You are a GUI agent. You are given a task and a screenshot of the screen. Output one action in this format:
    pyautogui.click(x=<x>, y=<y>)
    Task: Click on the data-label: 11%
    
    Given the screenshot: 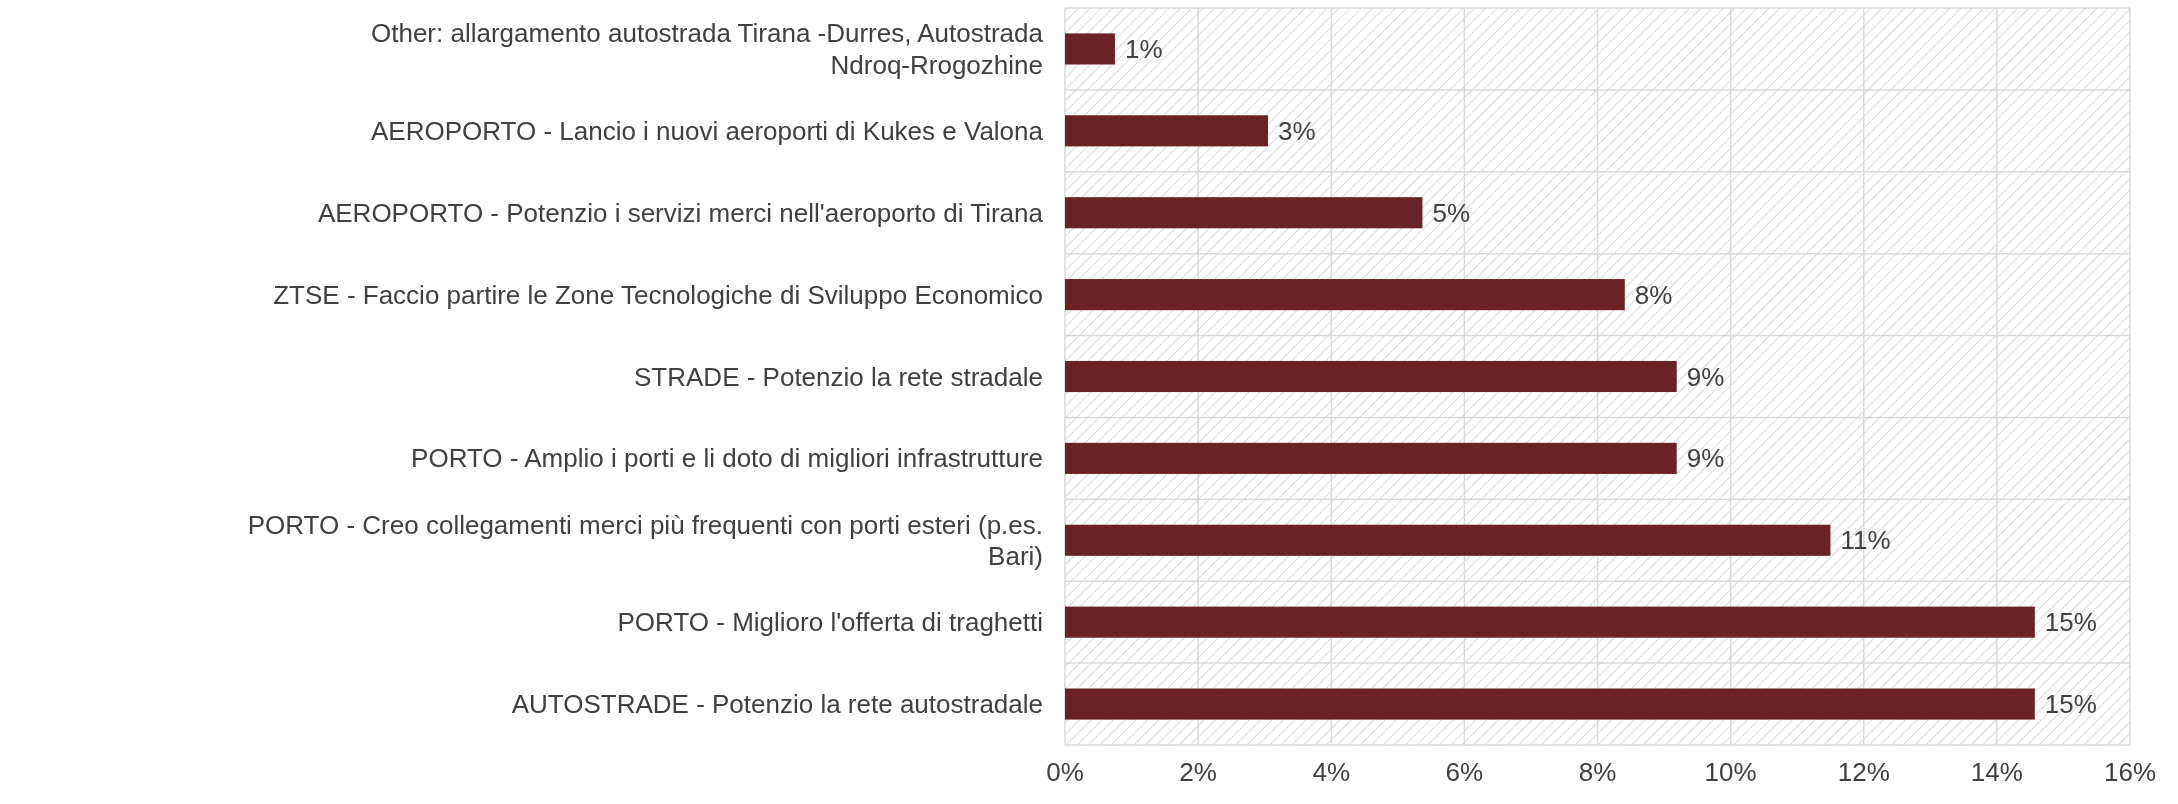 What is the action you would take?
    pyautogui.click(x=1865, y=540)
    